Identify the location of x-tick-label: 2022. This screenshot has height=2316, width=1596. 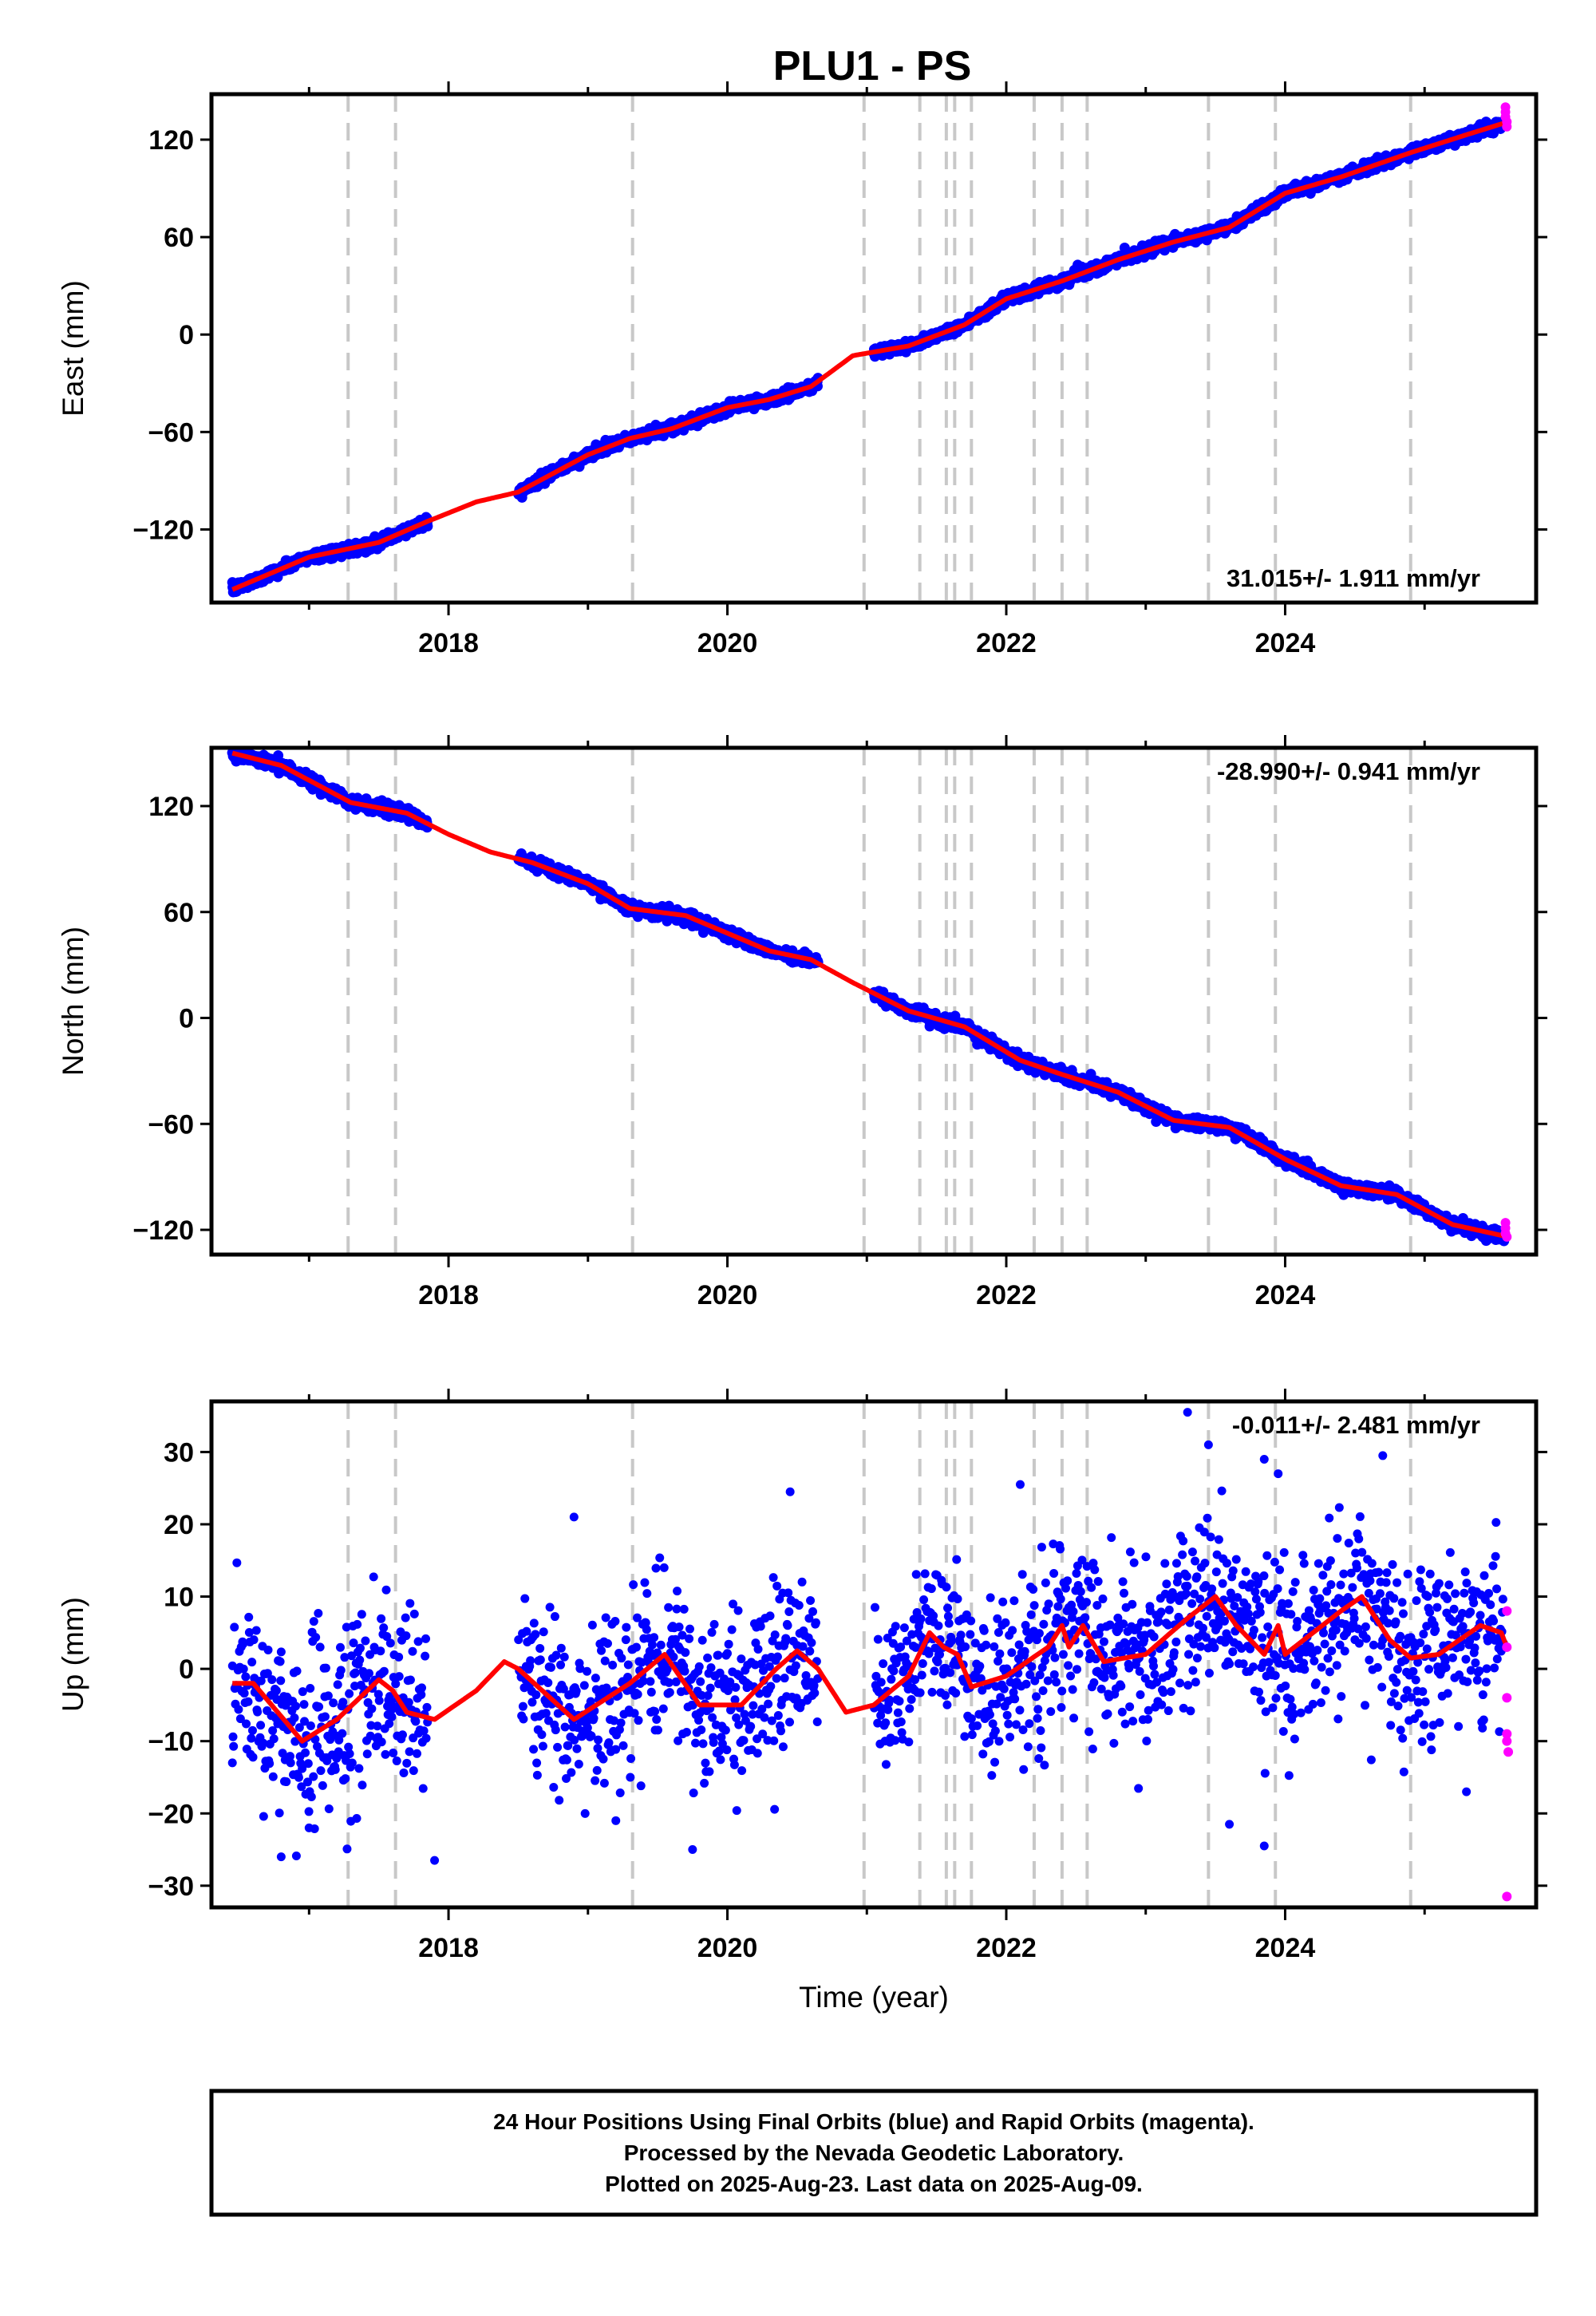
(1006, 643).